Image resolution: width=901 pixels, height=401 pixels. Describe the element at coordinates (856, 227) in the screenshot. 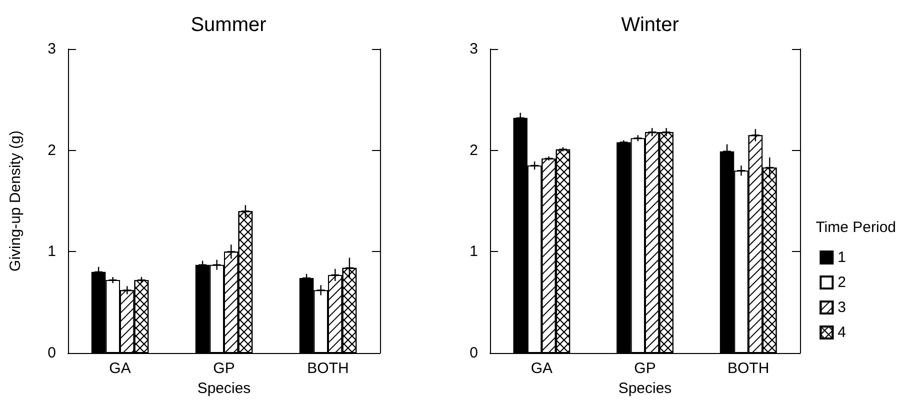

I see `legend-title: Time Period` at that location.